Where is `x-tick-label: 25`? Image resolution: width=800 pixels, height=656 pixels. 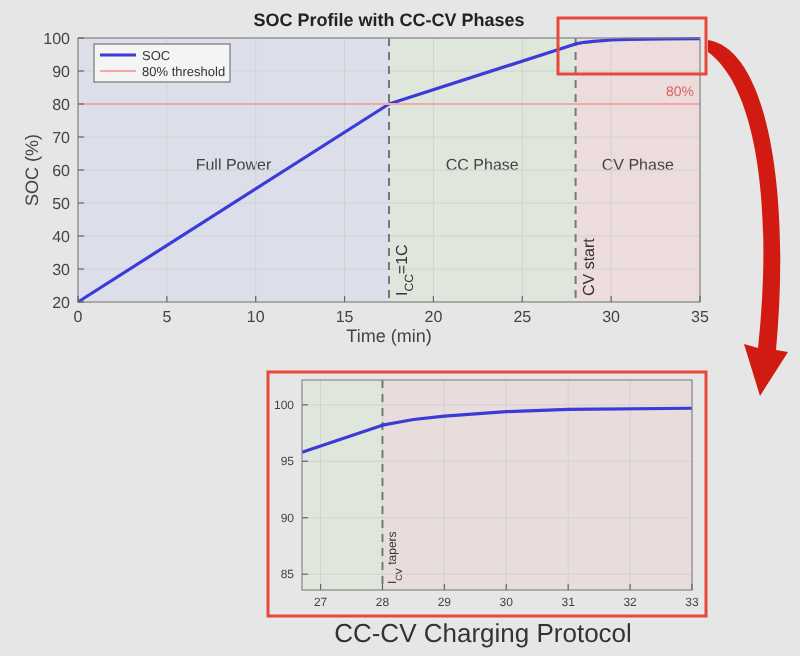 x-tick-label: 25 is located at coordinates (523, 317).